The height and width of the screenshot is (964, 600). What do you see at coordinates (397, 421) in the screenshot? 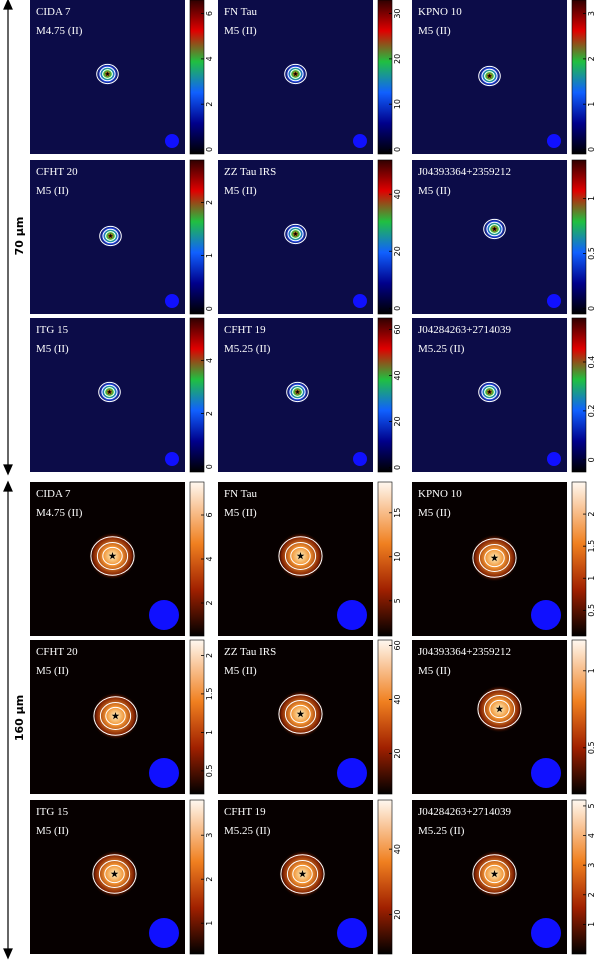
I see `colorbar-tick-label: 20` at bounding box center [397, 421].